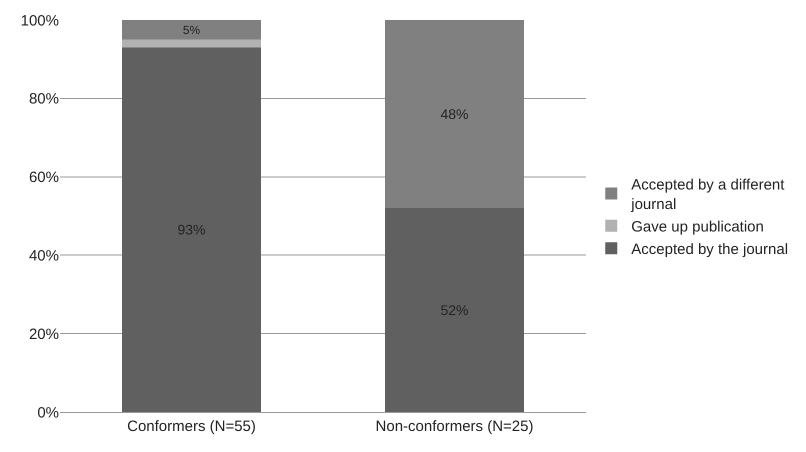 Image resolution: width=806 pixels, height=452 pixels. I want to click on y-tick-label: 80%, so click(43, 99).